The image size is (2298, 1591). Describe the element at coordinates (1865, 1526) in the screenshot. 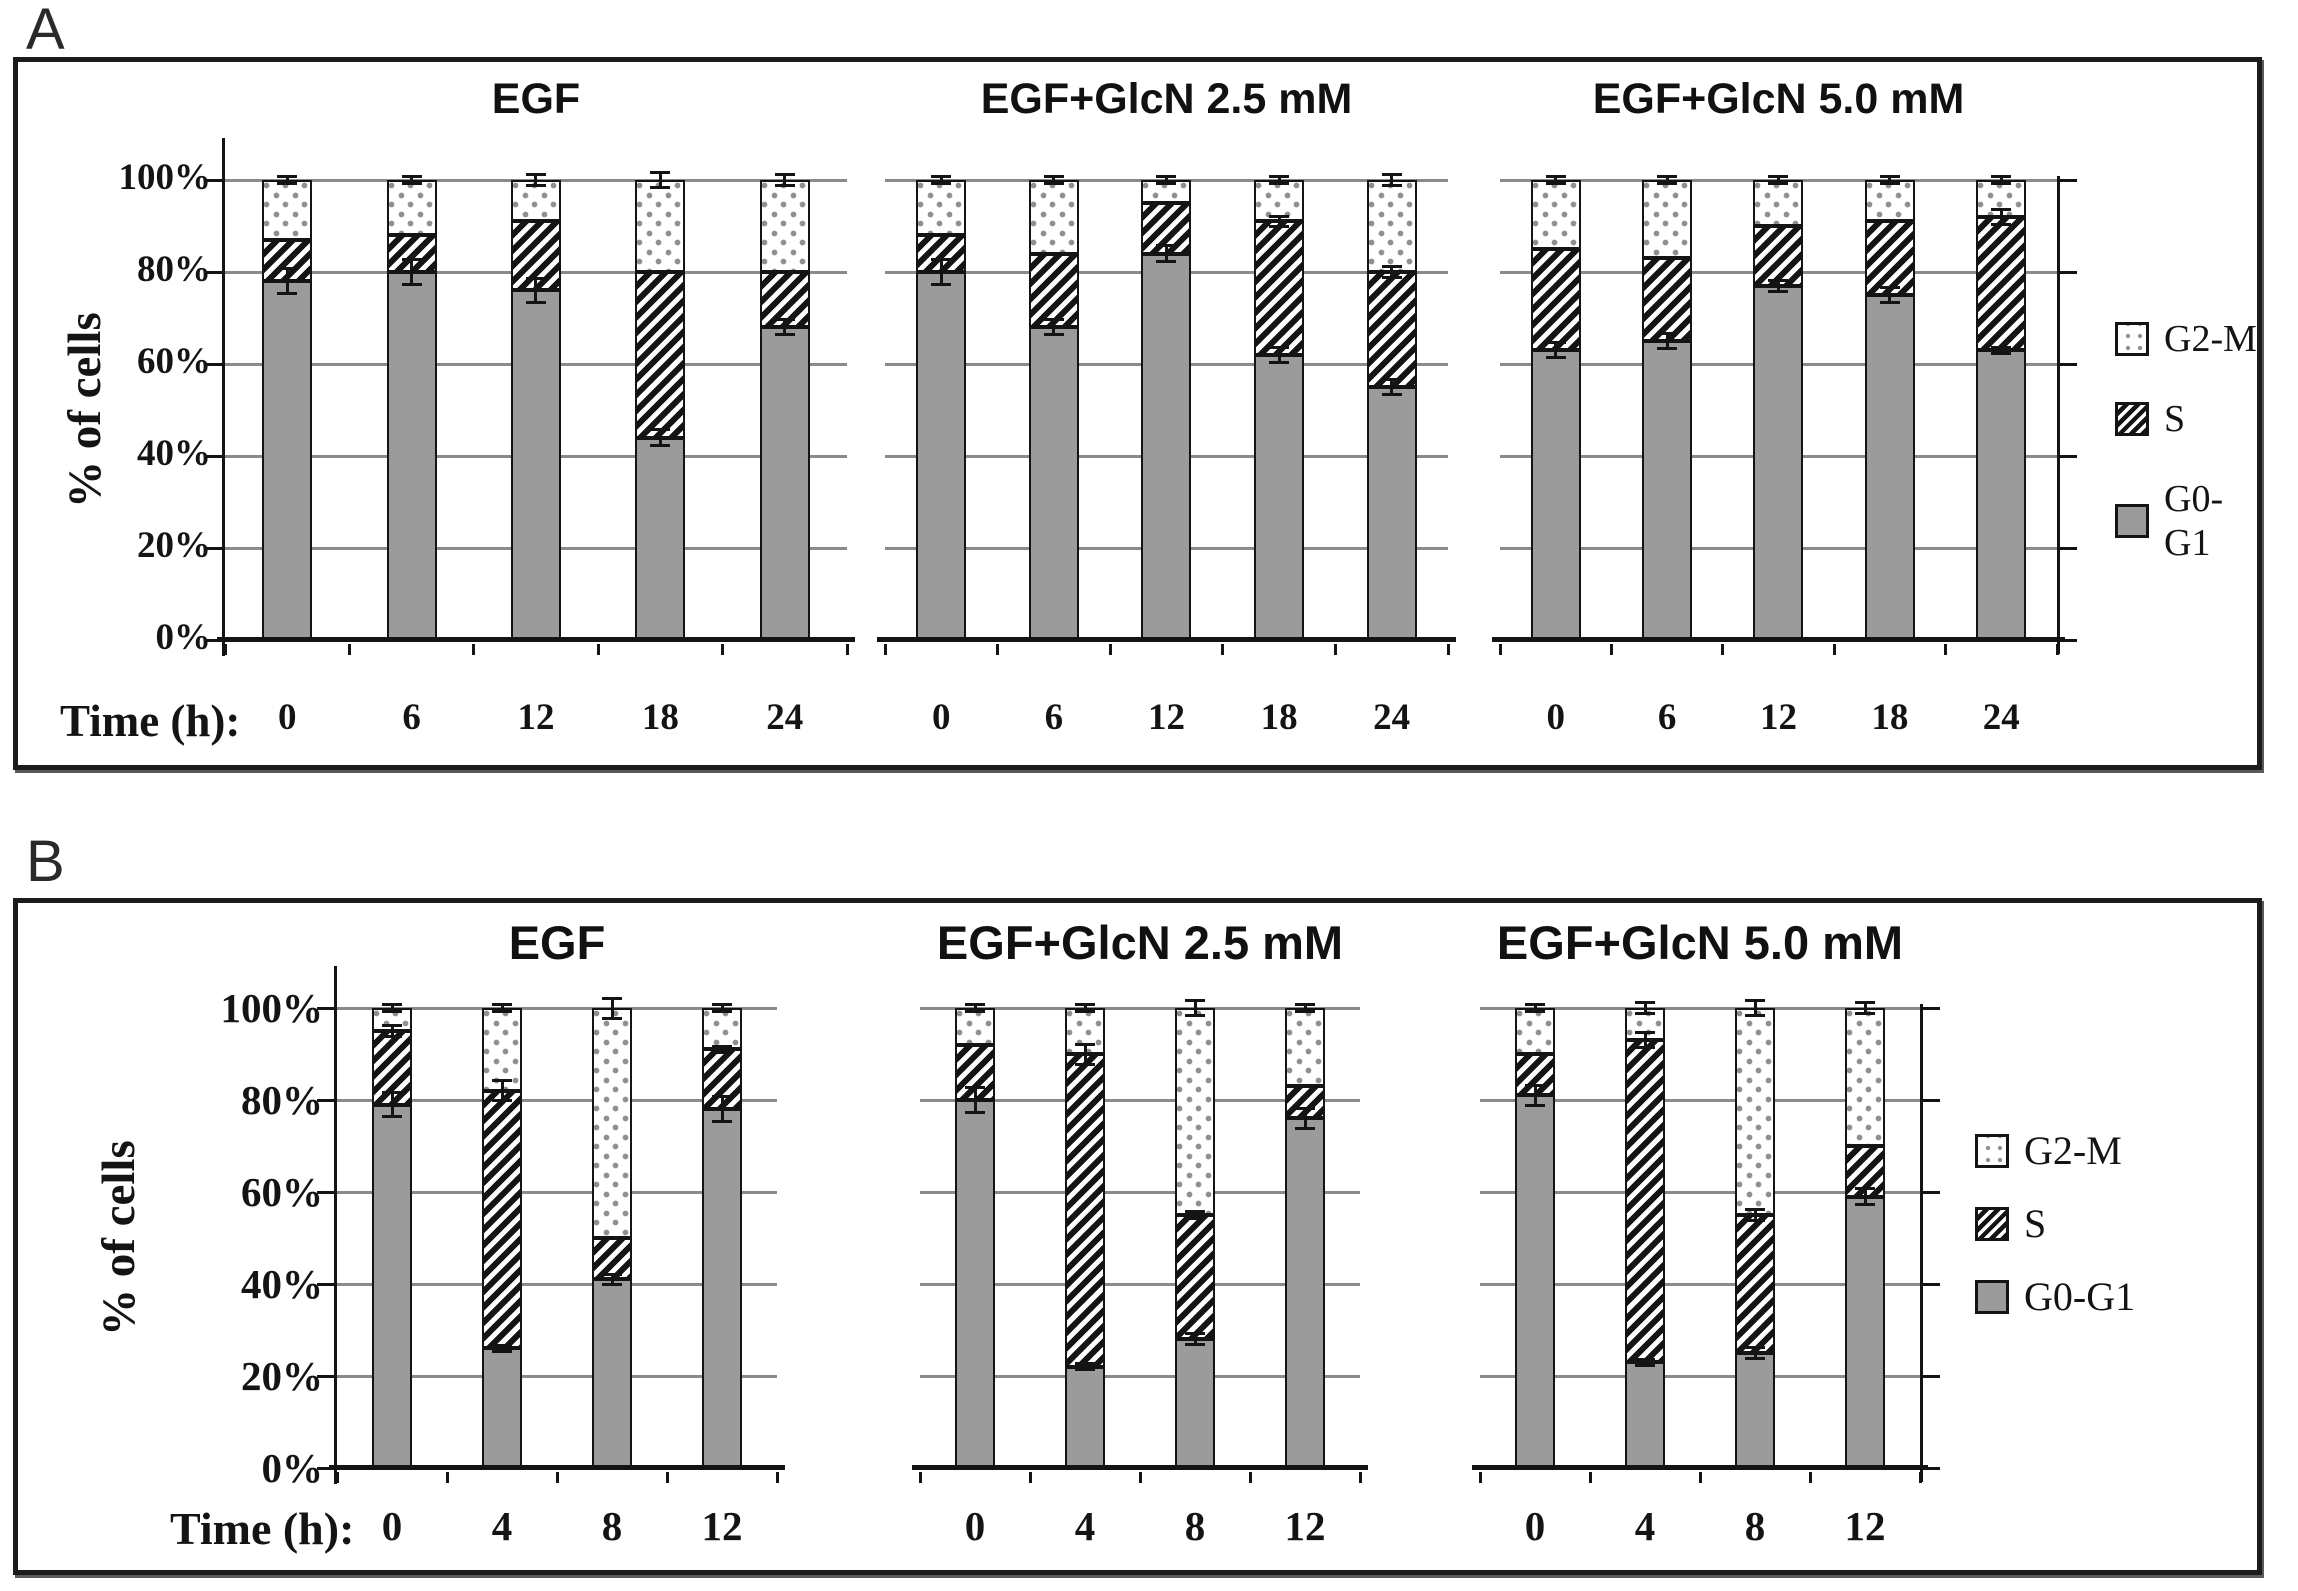

I see `time-label: 12` at that location.